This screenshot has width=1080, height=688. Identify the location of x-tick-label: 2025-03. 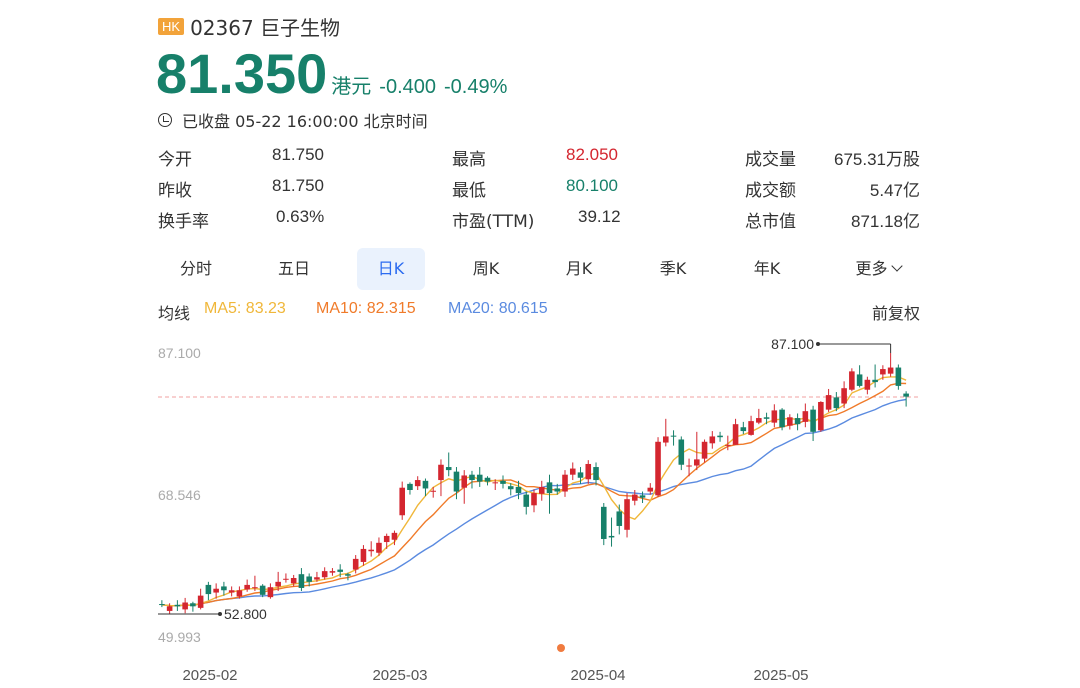
(399, 675).